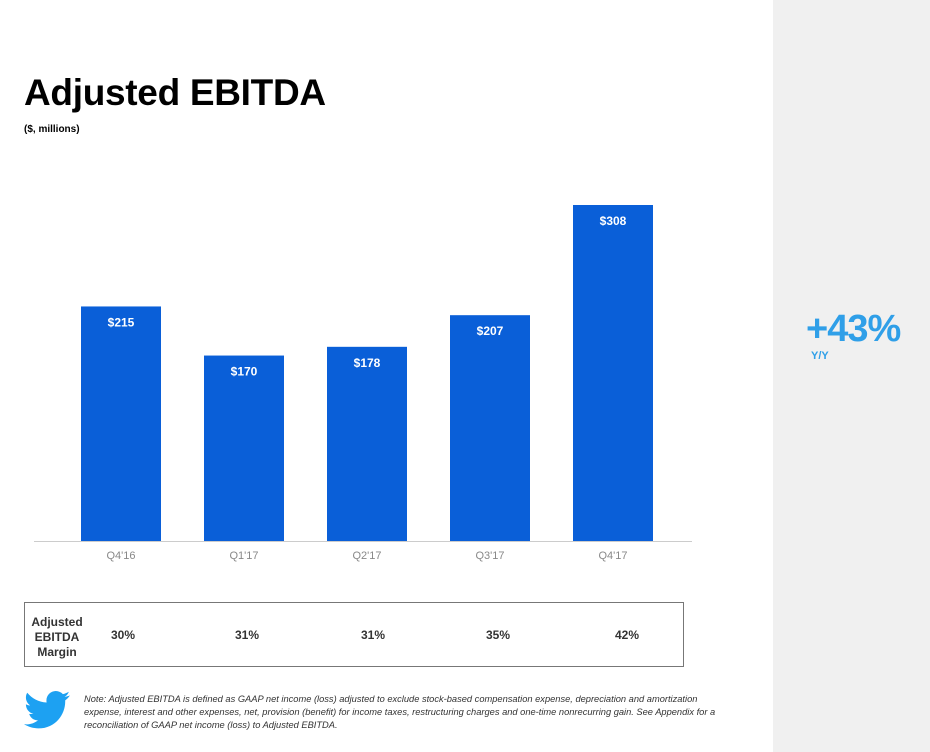 The height and width of the screenshot is (752, 930). What do you see at coordinates (366, 556) in the screenshot?
I see `x-tick-label: Q2'17` at bounding box center [366, 556].